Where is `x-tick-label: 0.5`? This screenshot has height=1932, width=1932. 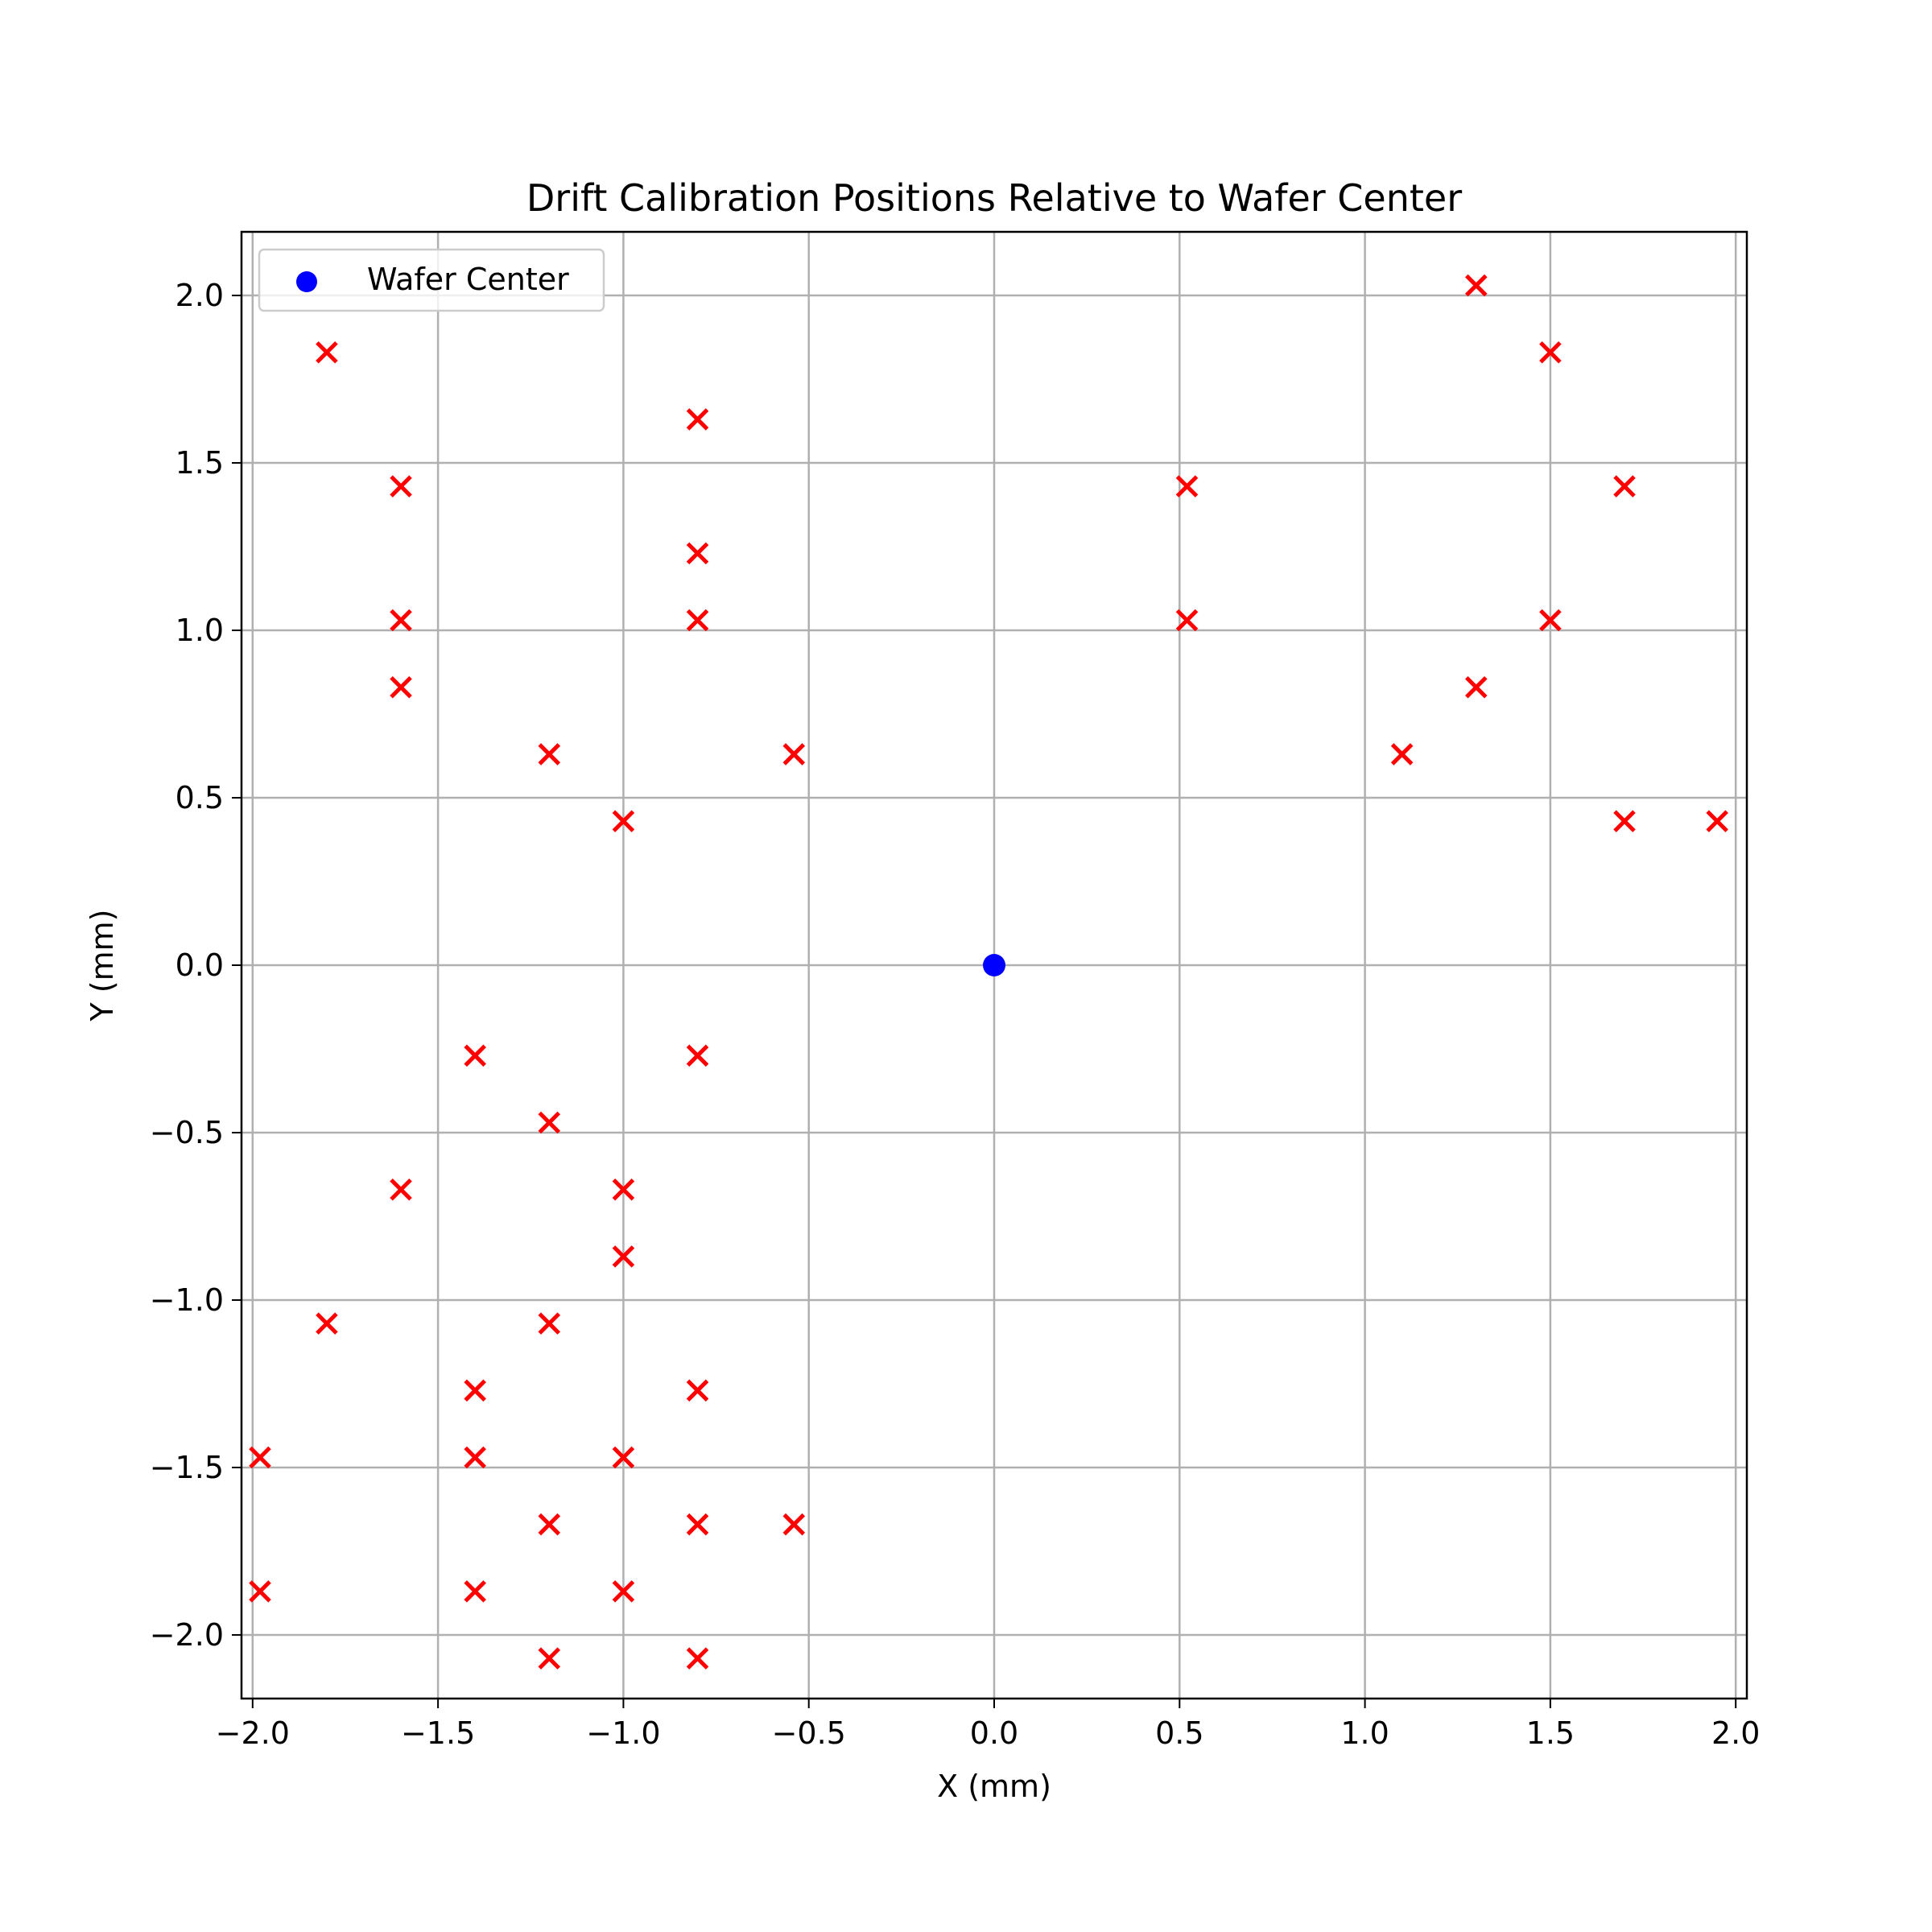
x-tick-label: 0.5 is located at coordinates (1179, 1733).